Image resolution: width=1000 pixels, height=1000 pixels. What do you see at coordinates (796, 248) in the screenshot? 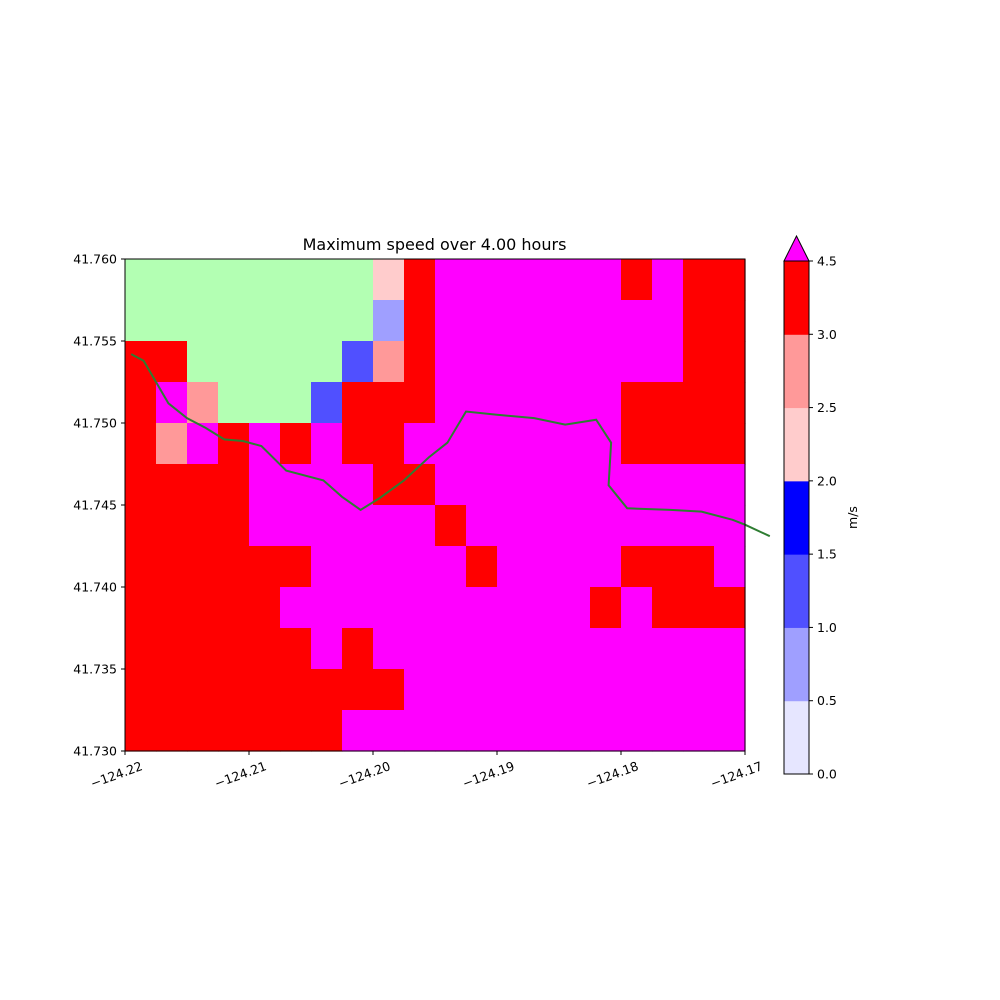
I see `colorbar-extend-arrow` at bounding box center [796, 248].